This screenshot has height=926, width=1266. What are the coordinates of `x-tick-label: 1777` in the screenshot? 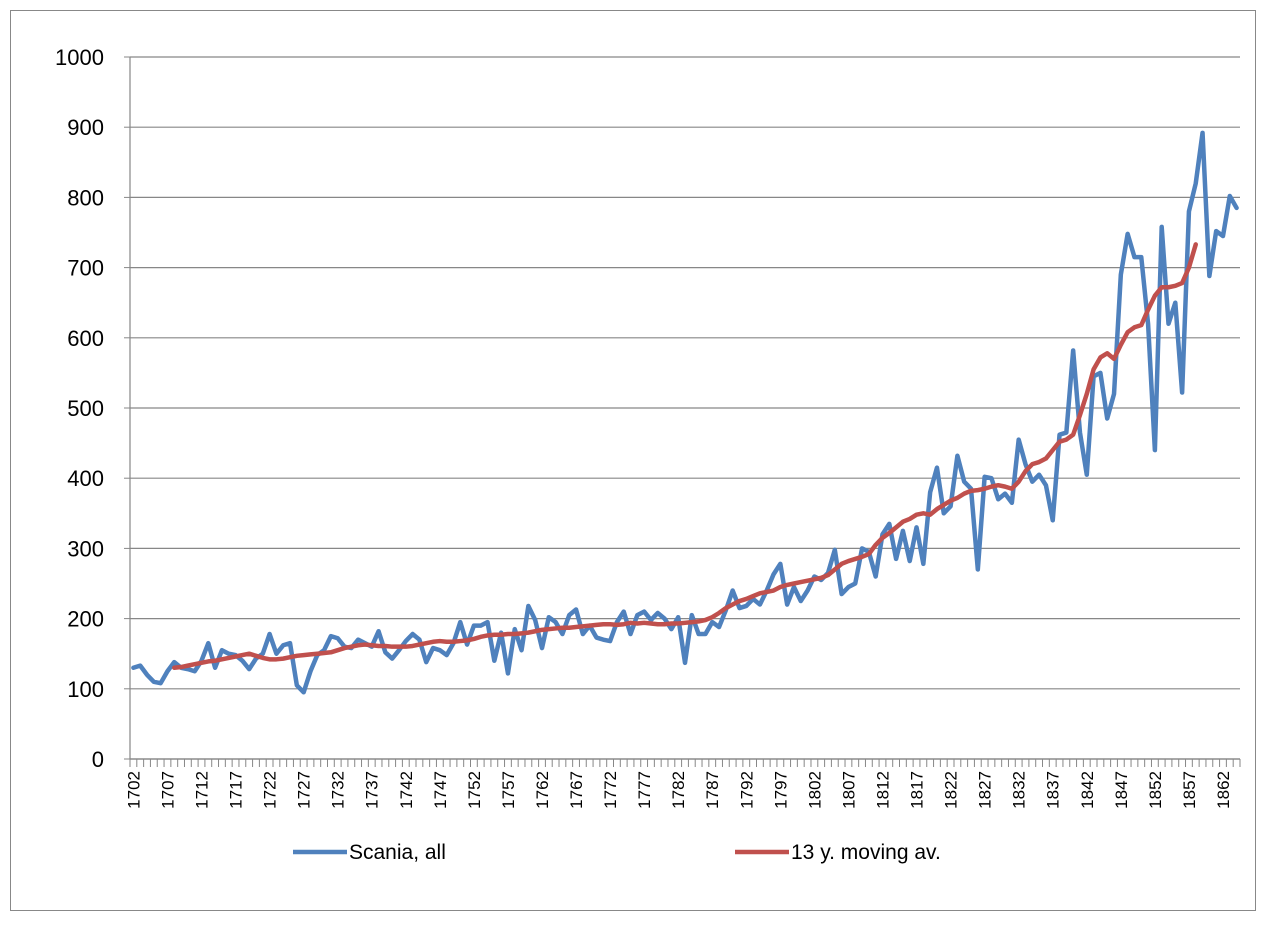 It's located at (644, 790).